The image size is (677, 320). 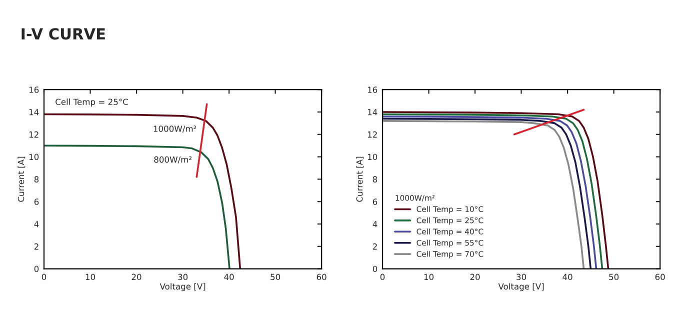 What do you see at coordinates (173, 160) in the screenshot?
I see `series-label: 800W/m²` at bounding box center [173, 160].